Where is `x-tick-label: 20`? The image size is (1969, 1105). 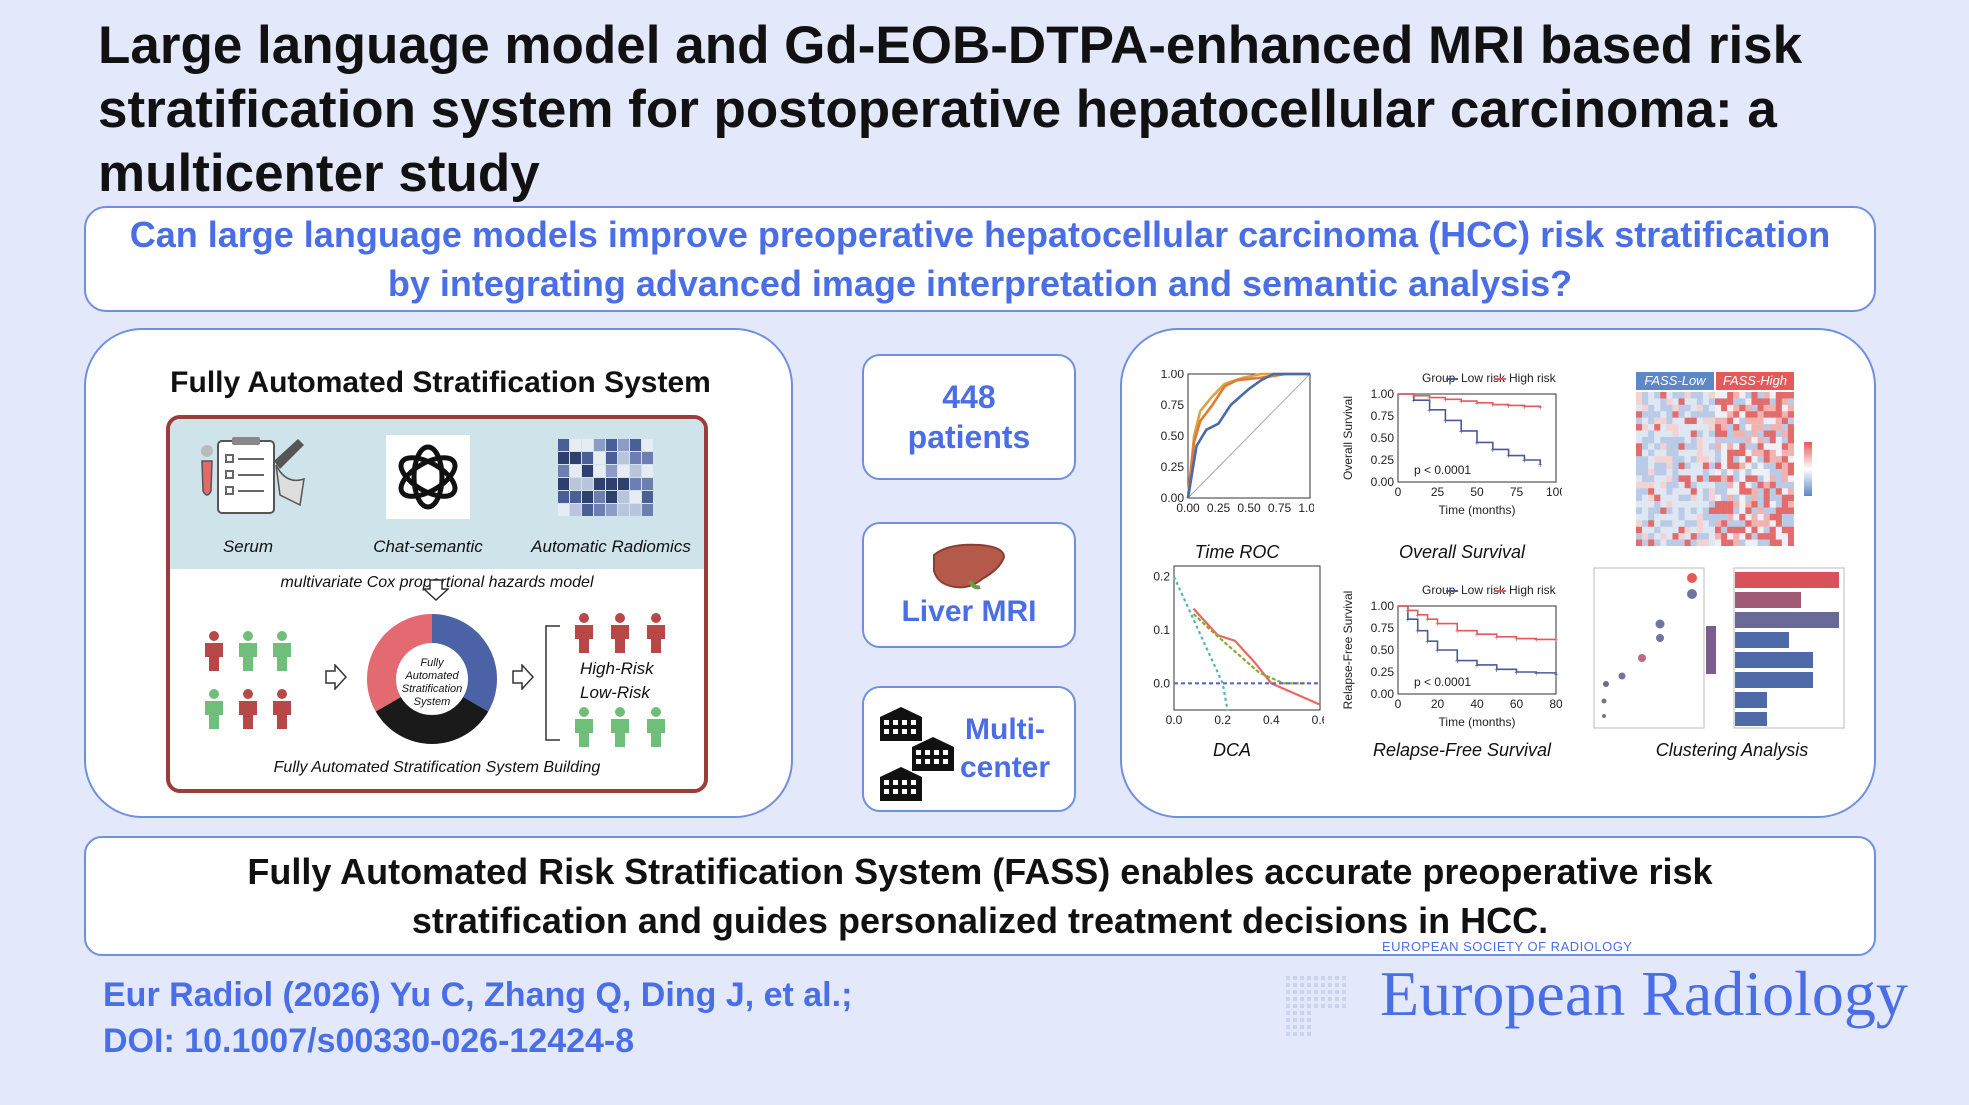
x-tick-label: 20 is located at coordinates (1438, 704).